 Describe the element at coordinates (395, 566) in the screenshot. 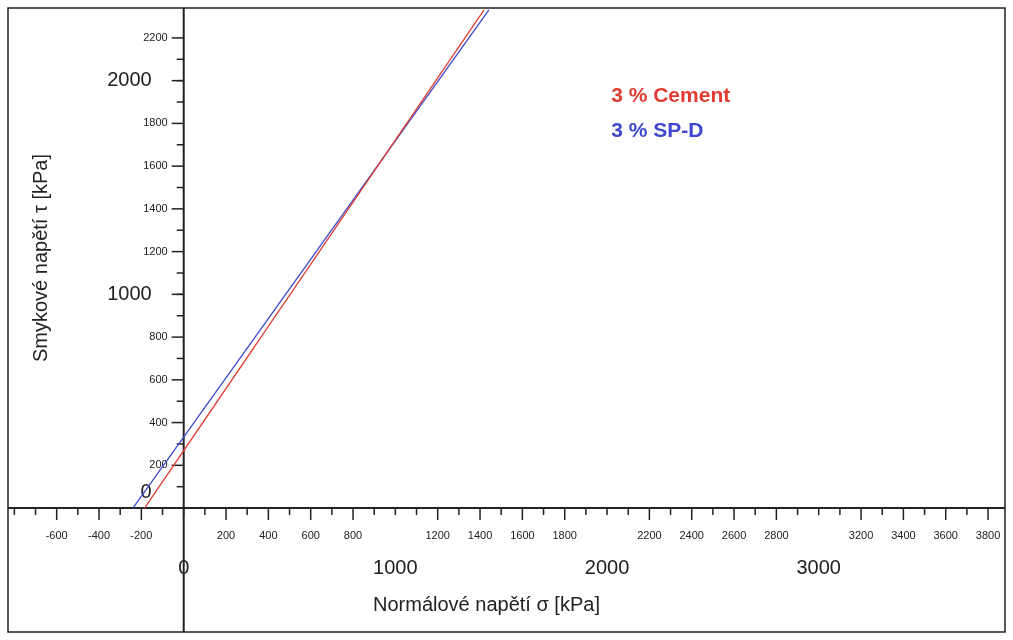

I see `x2-tick-label: 1000` at that location.